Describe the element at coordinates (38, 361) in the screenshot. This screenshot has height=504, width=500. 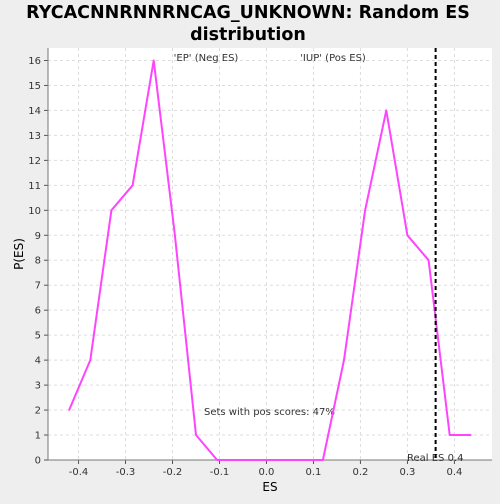
I see `y-tick-label: 4` at that location.